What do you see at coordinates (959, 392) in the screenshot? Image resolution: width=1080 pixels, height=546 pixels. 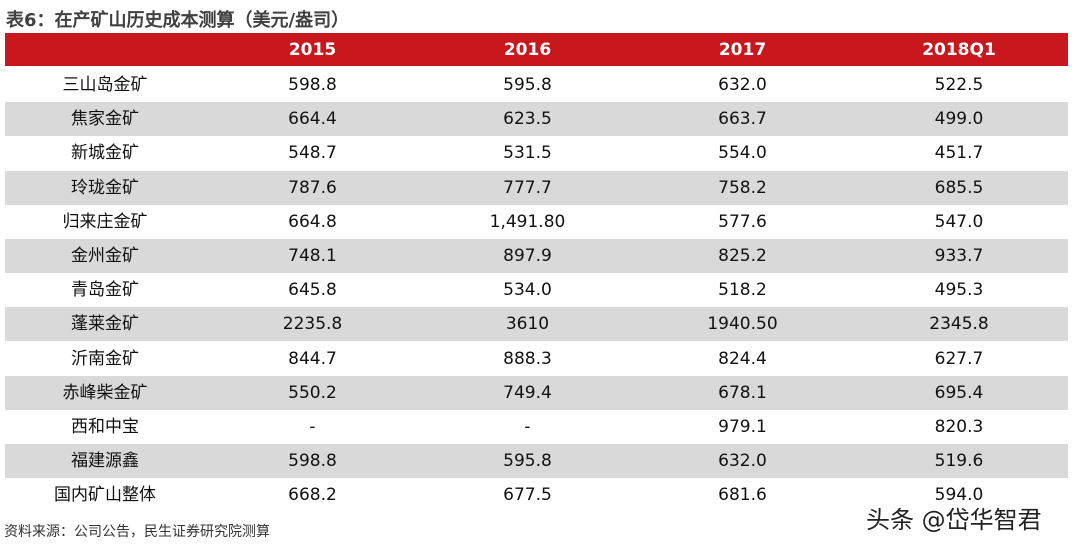 I see `table-cell: 695.4` at bounding box center [959, 392].